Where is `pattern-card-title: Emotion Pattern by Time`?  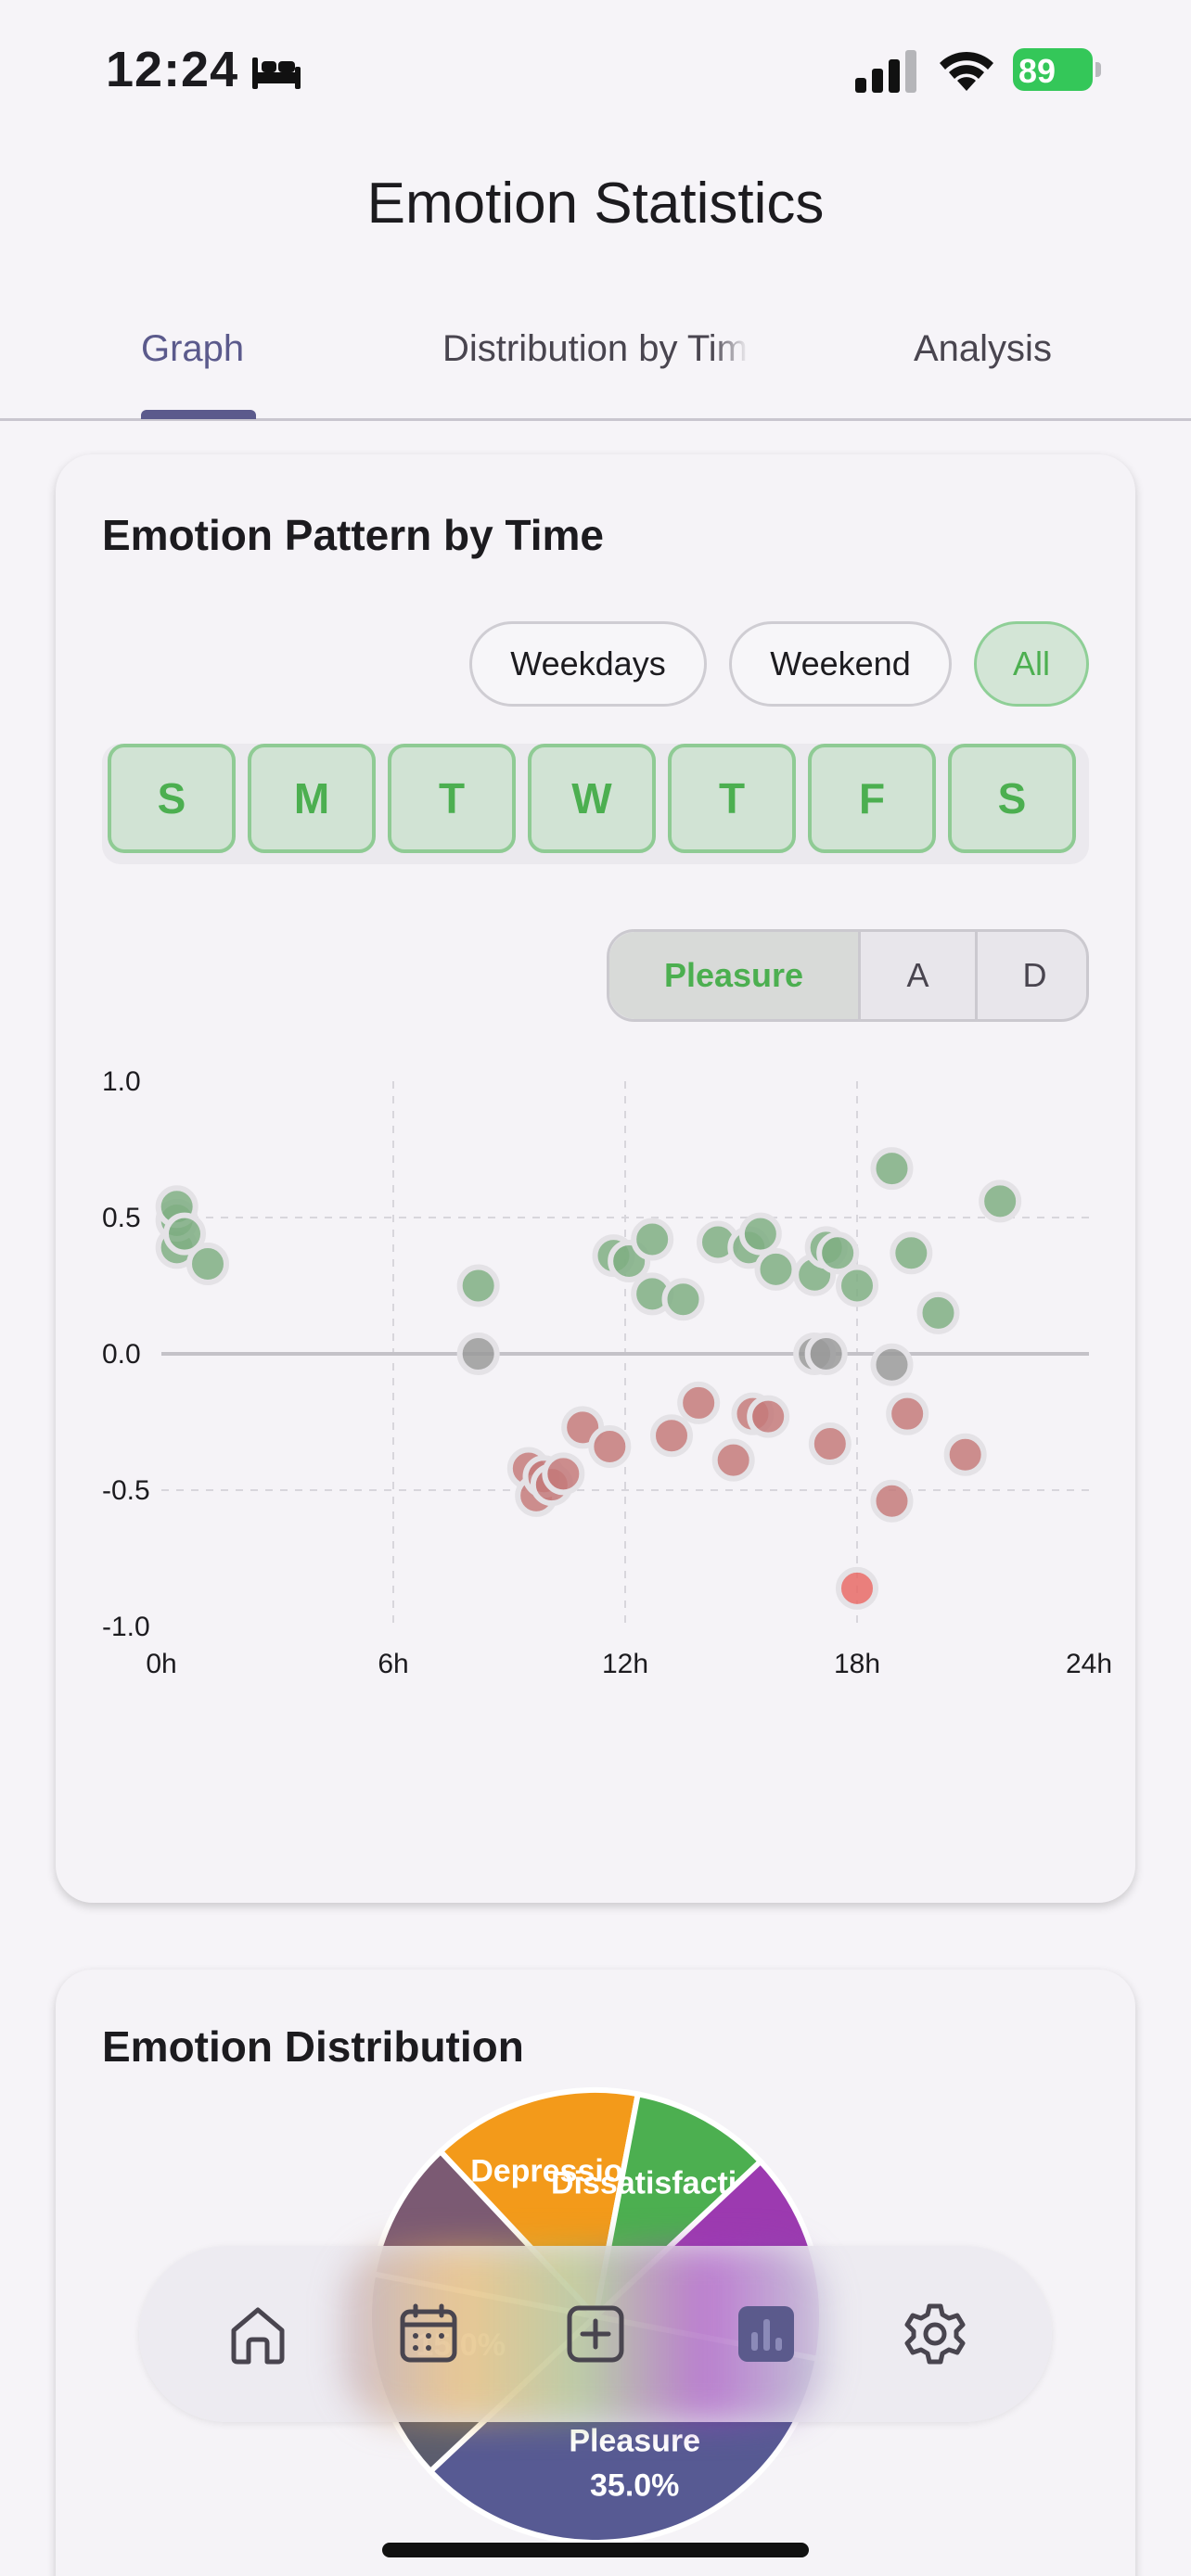 pattern-card-title: Emotion Pattern by Time is located at coordinates (353, 535).